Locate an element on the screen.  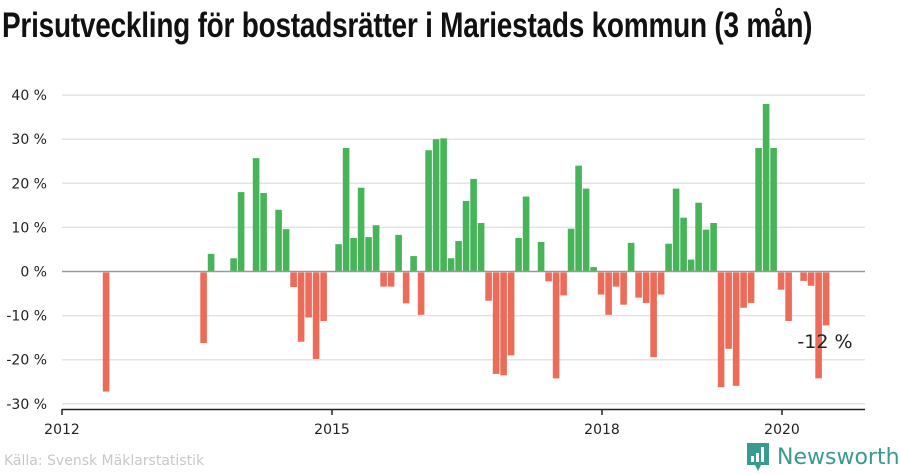
x-tick-label: 2020 is located at coordinates (782, 430).